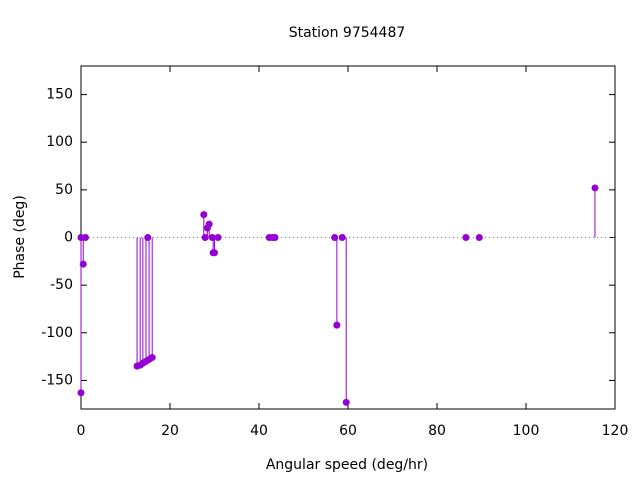  Describe the element at coordinates (347, 465) in the screenshot. I see `x-axis-label: Angular speed (deg/hr)` at that location.